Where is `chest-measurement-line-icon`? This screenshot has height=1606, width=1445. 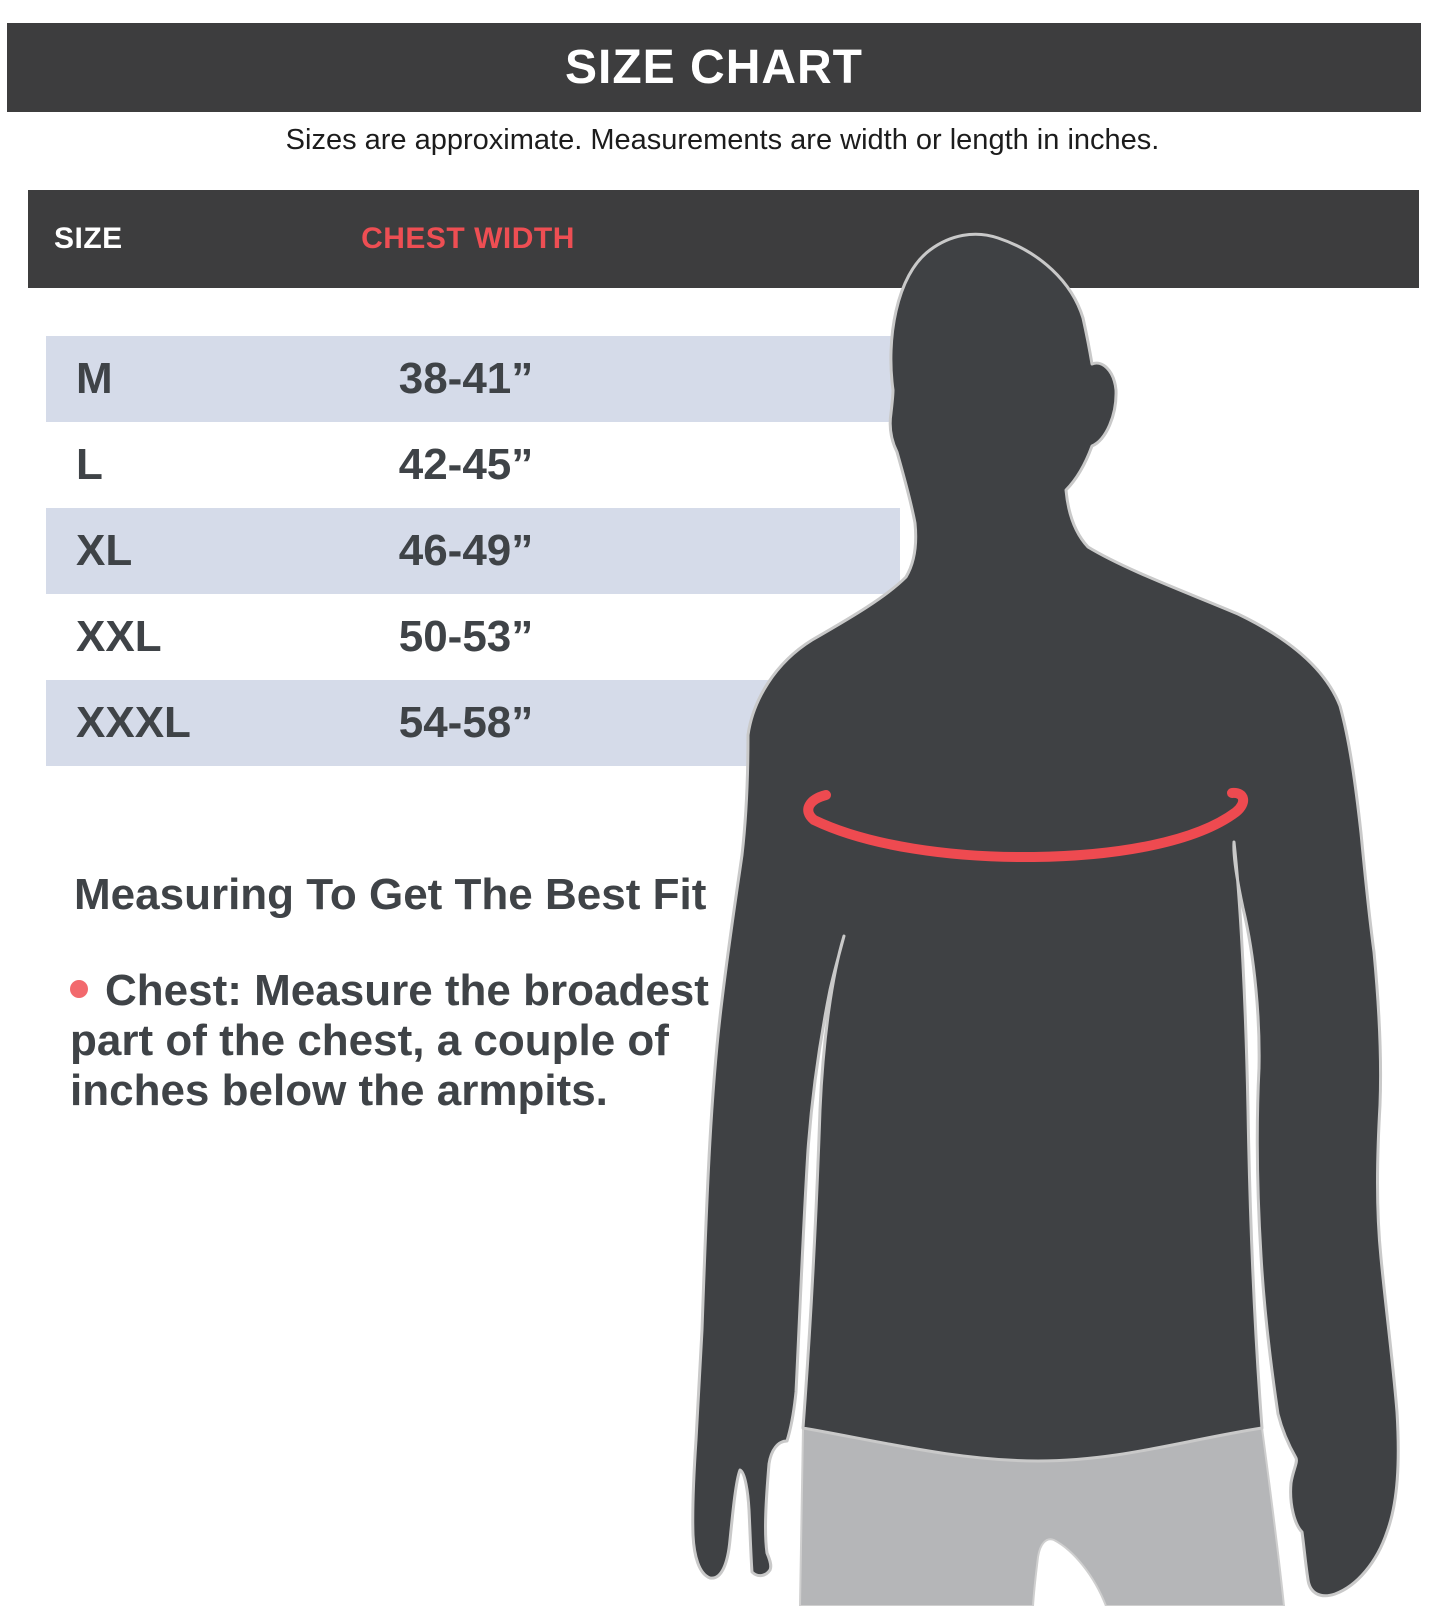
chest-measurement-line-icon is located at coordinates (1025, 825).